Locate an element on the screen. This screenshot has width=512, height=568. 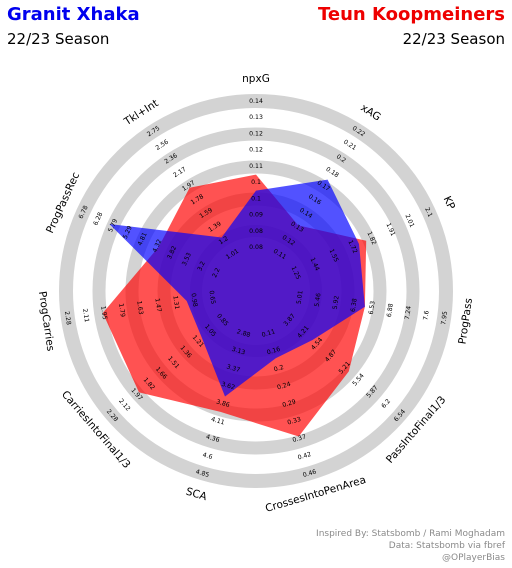
radar-param-label: xAG is located at coordinates (370, 113).